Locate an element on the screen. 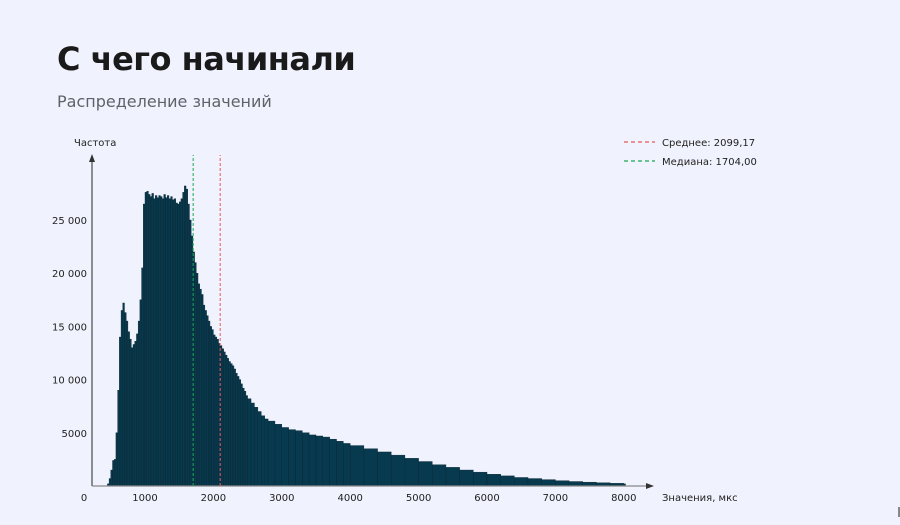 Image resolution: width=900 pixels, height=525 pixels. x-tick-label: 0 is located at coordinates (84, 498).